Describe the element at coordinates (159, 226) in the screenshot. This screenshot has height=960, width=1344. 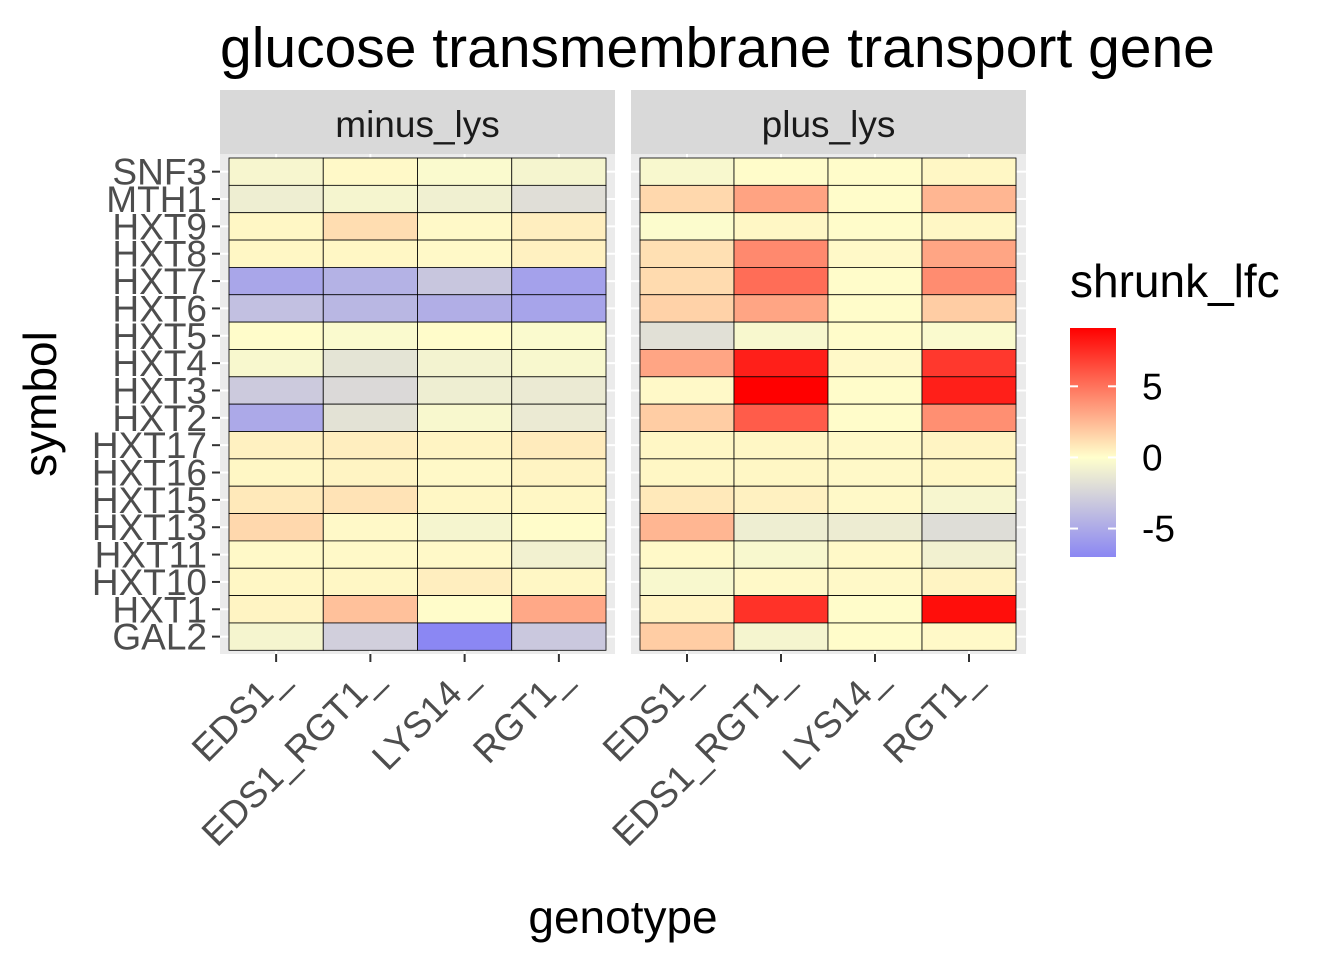
I see `y-tick-label: HXT9` at that location.